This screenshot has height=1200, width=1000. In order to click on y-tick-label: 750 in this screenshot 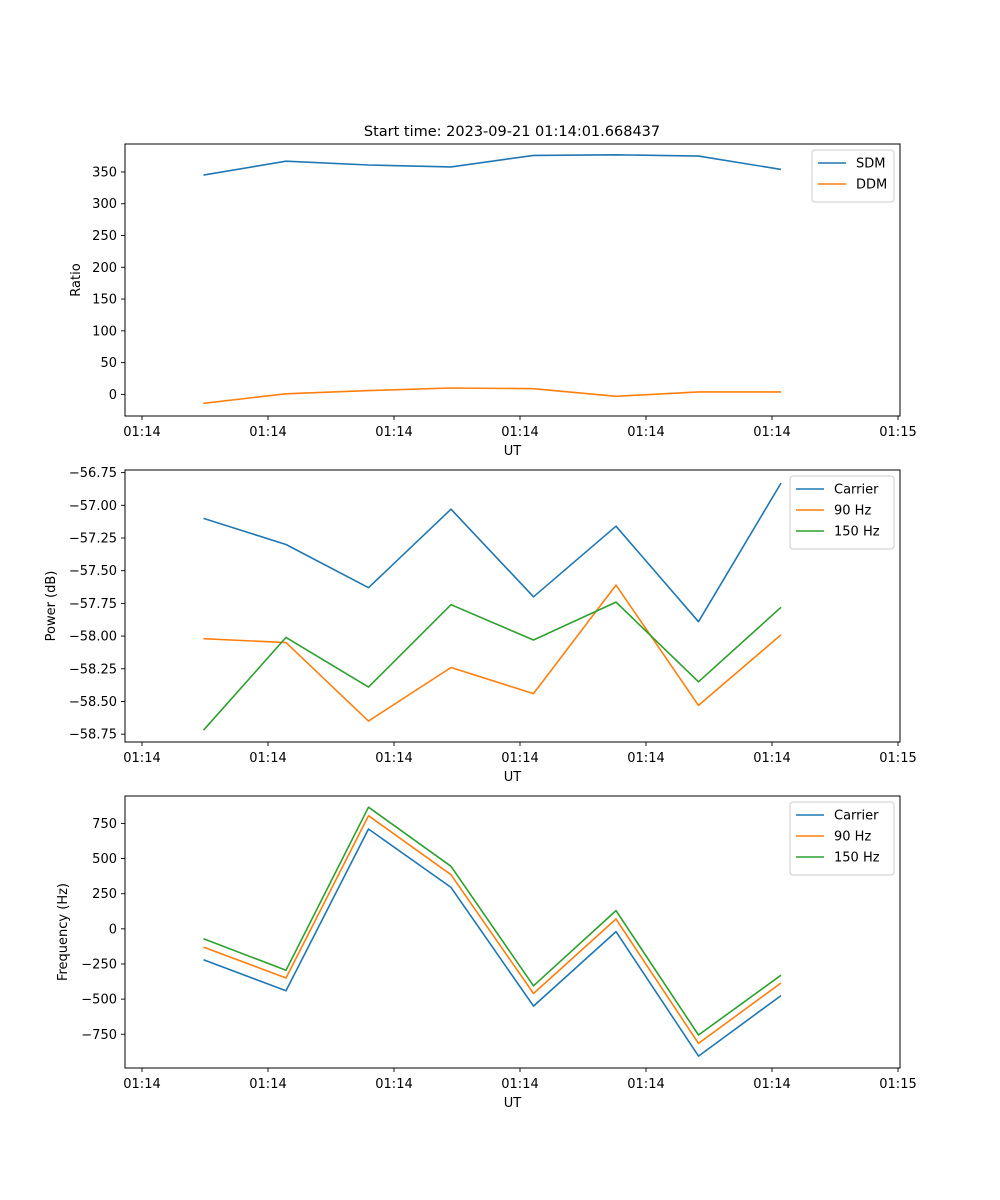, I will do `click(104, 824)`.